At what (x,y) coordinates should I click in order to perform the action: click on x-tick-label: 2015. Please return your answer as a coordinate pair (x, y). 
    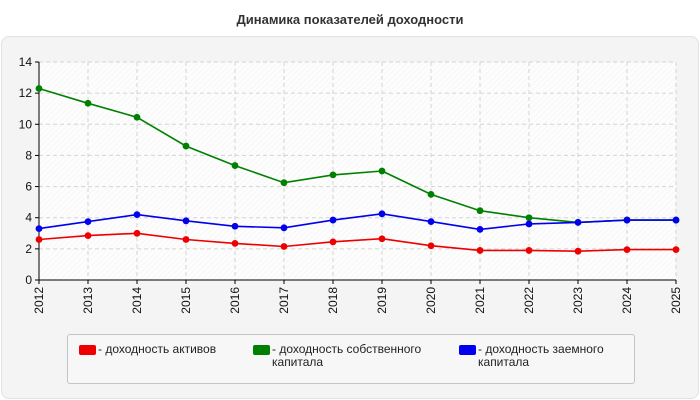
    Looking at the image, I should click on (186, 300).